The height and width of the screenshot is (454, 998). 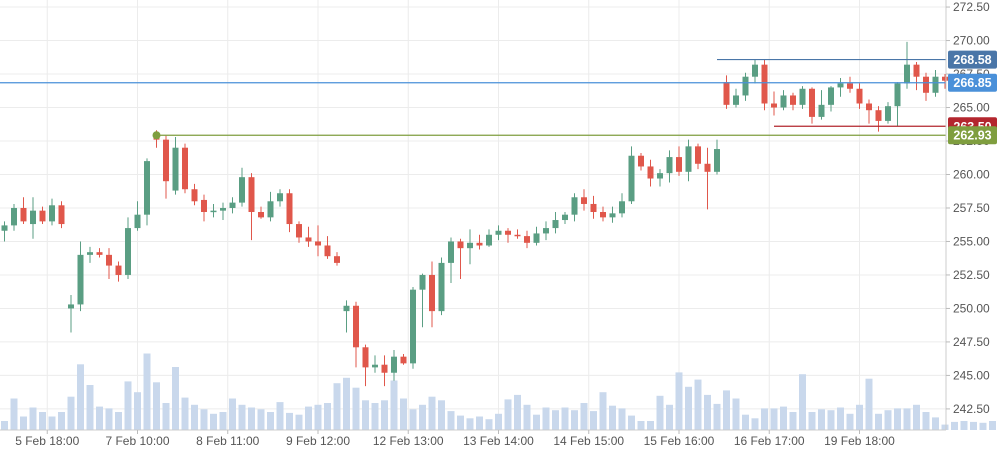 I want to click on level-anchor-dot, so click(x=156, y=135).